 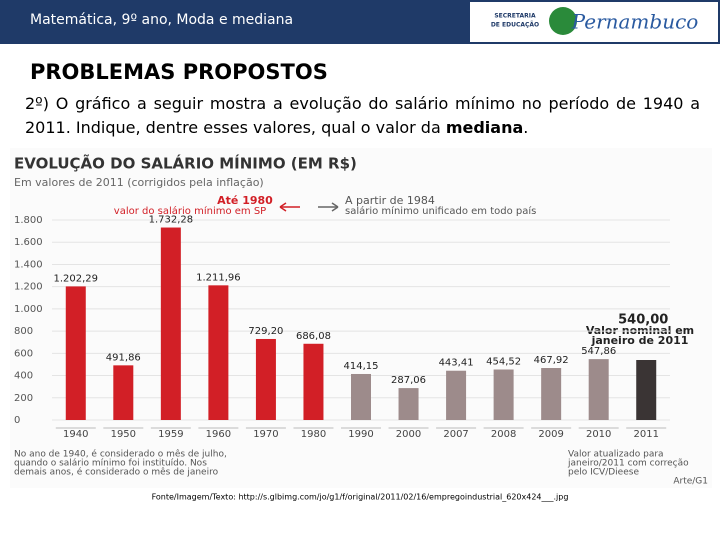 What do you see at coordinates (690, 482) in the screenshot?
I see `credit: Arte/G1` at bounding box center [690, 482].